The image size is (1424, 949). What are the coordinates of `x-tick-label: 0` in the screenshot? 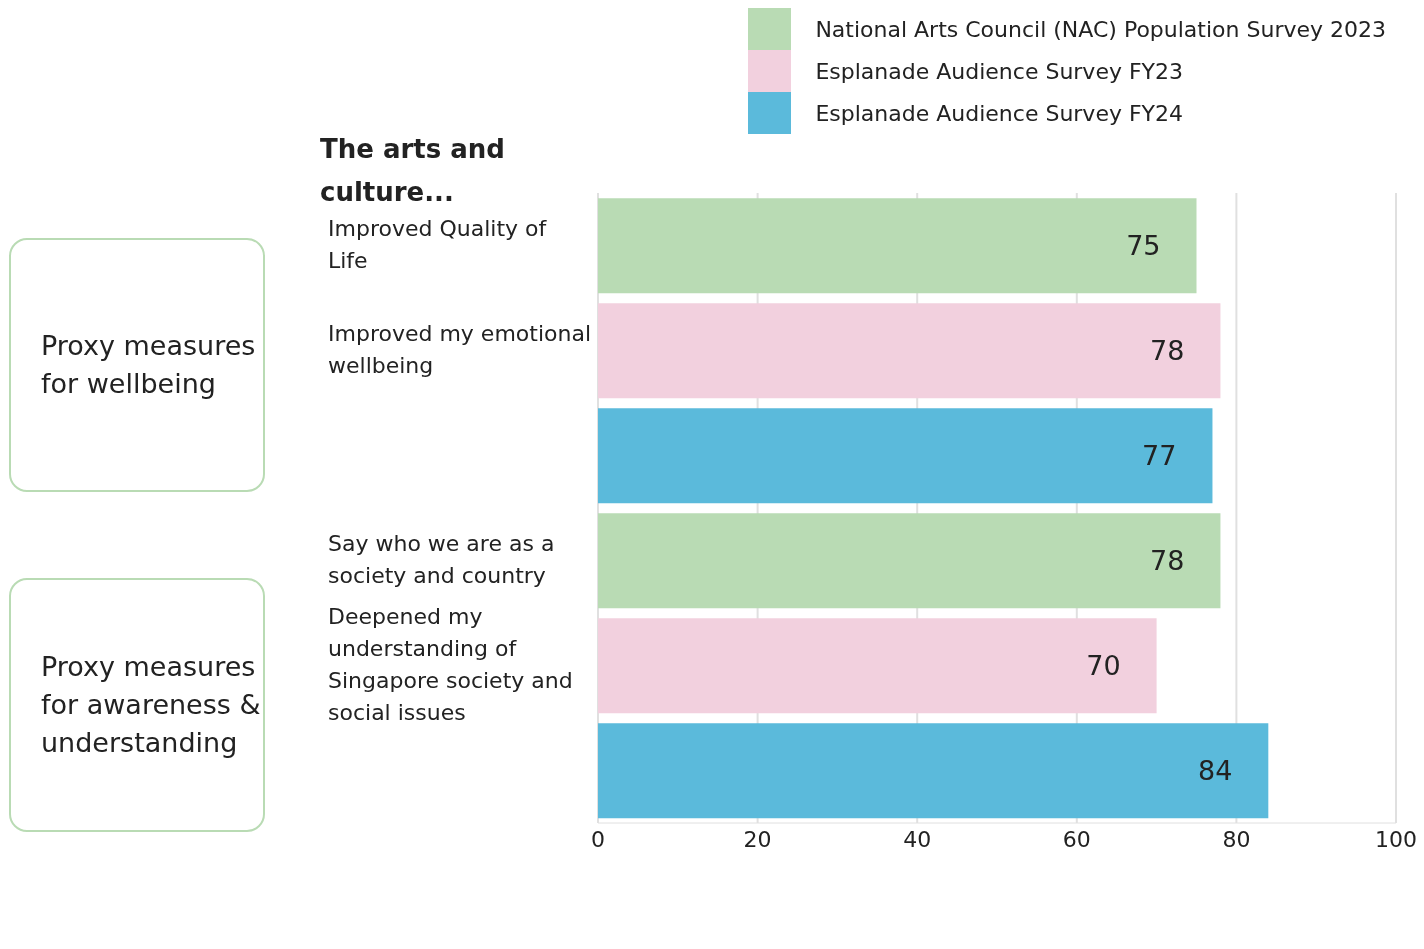 It's located at (598, 839).